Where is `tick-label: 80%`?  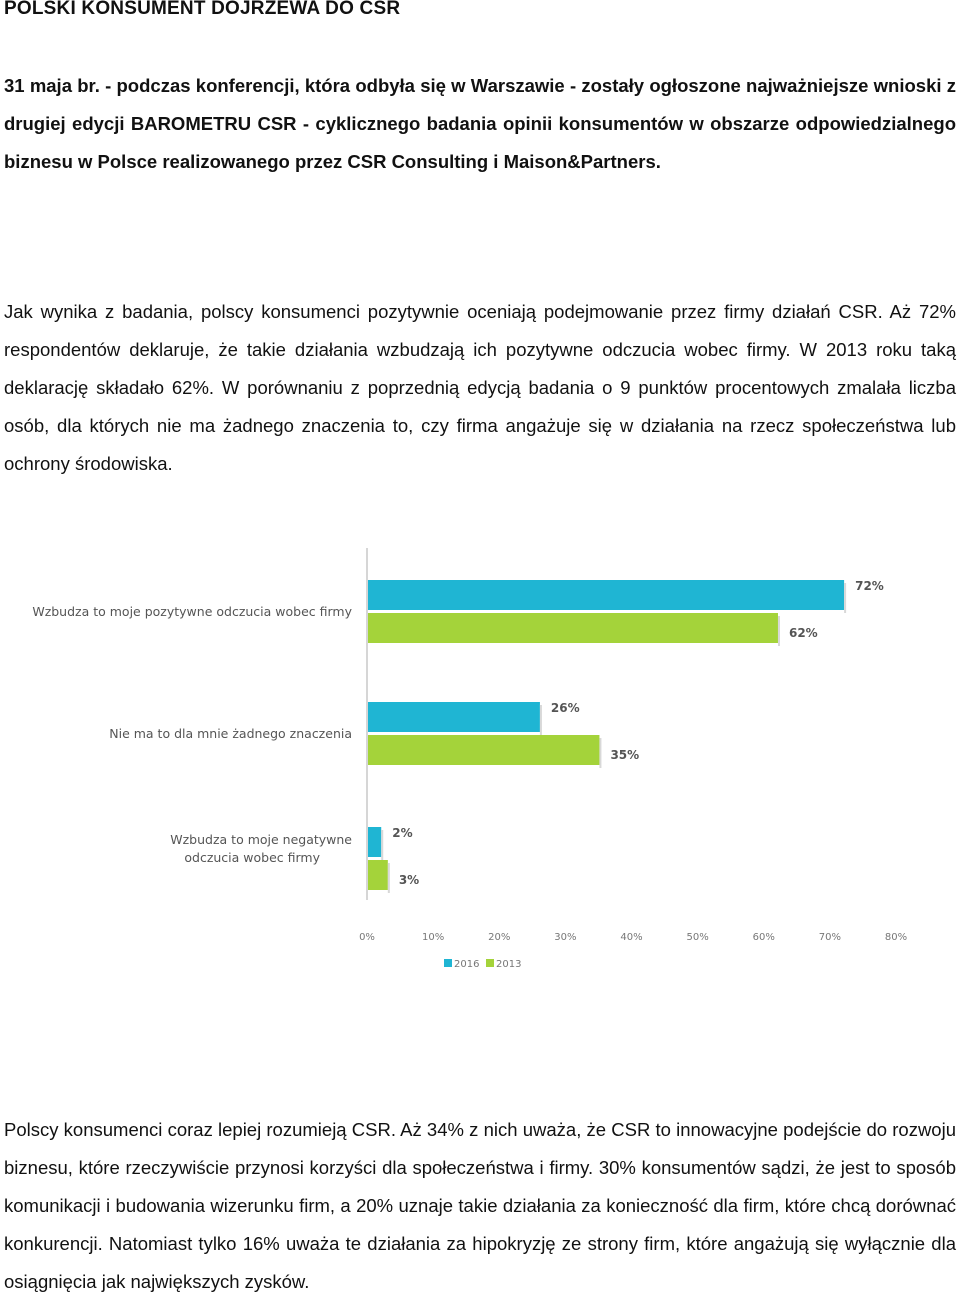 tick-label: 80% is located at coordinates (896, 937).